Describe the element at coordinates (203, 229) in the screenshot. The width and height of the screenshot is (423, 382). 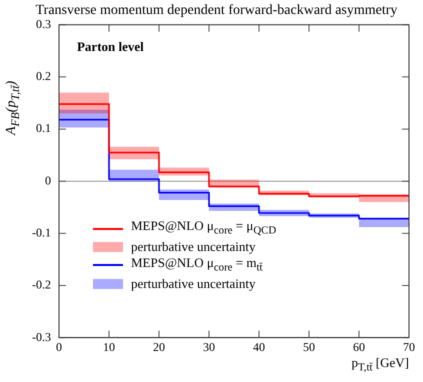
I see `legend-label: MEPS@NLO μ$_{core}$ = μ$_{QCD}$` at that location.